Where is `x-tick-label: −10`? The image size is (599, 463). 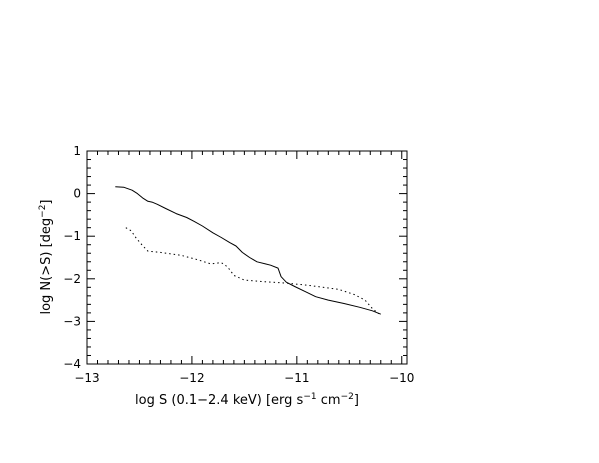
x-tick-label: −10 is located at coordinates (401, 378).